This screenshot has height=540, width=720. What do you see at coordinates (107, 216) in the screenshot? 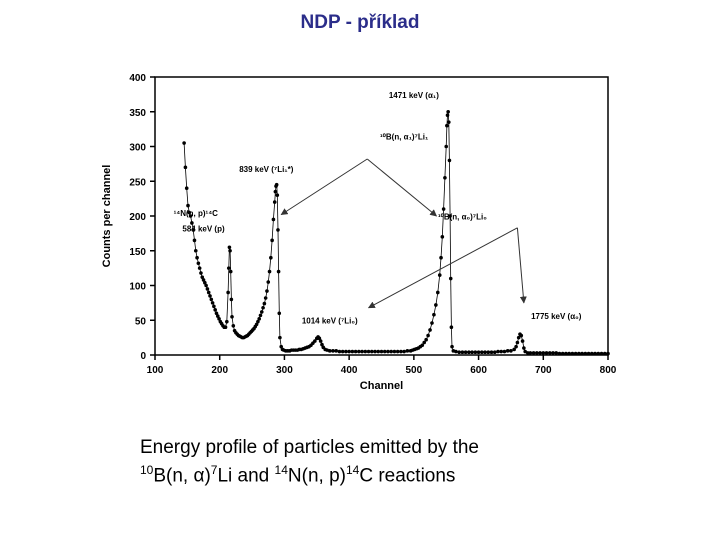
I see `y-axis-label: Counts per channel` at bounding box center [107, 216].